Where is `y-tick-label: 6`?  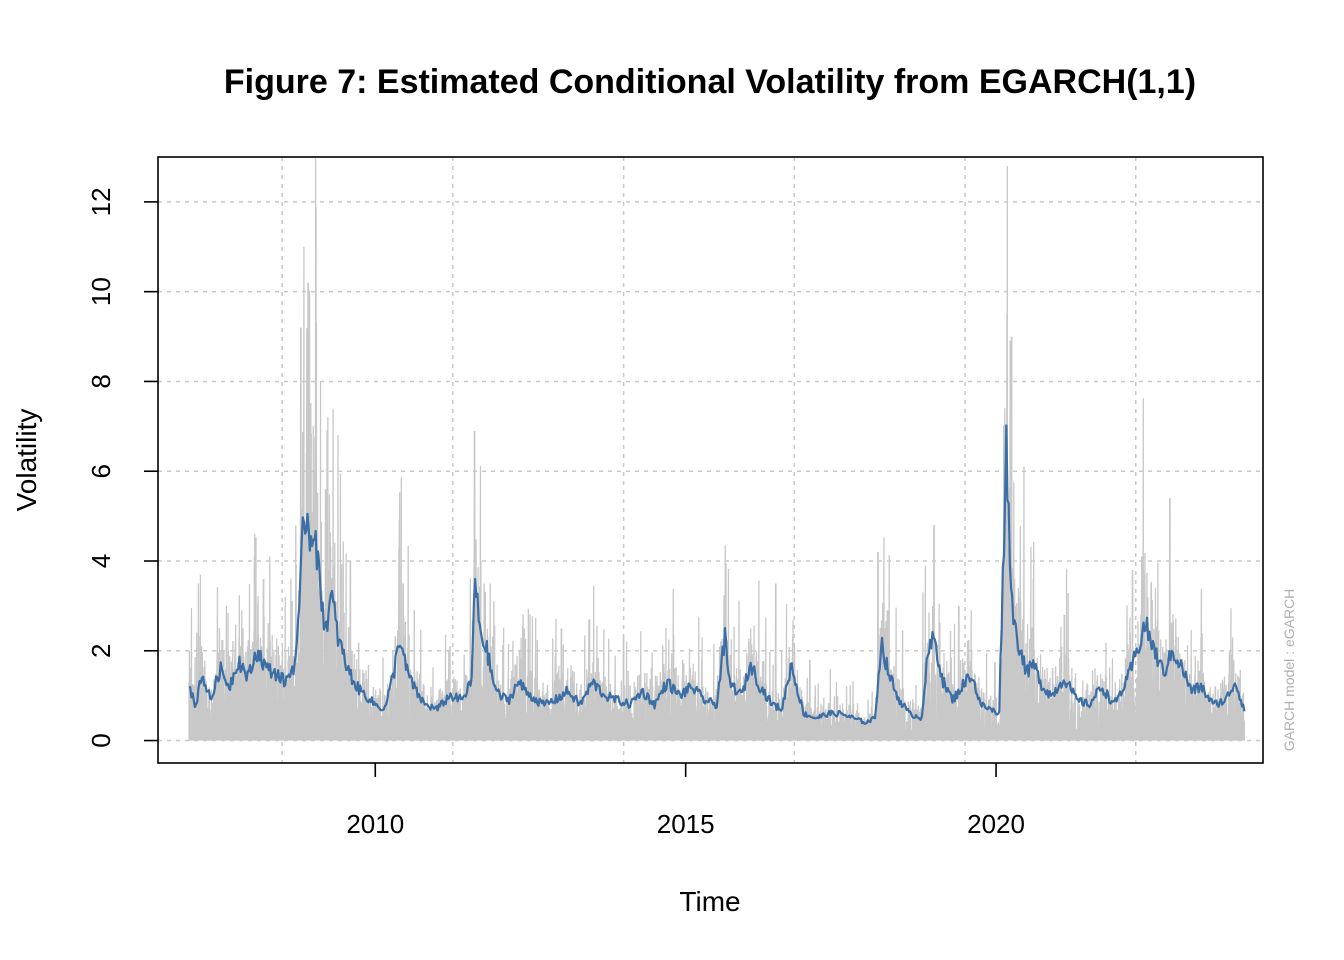 y-tick-label: 6 is located at coordinates (101, 471).